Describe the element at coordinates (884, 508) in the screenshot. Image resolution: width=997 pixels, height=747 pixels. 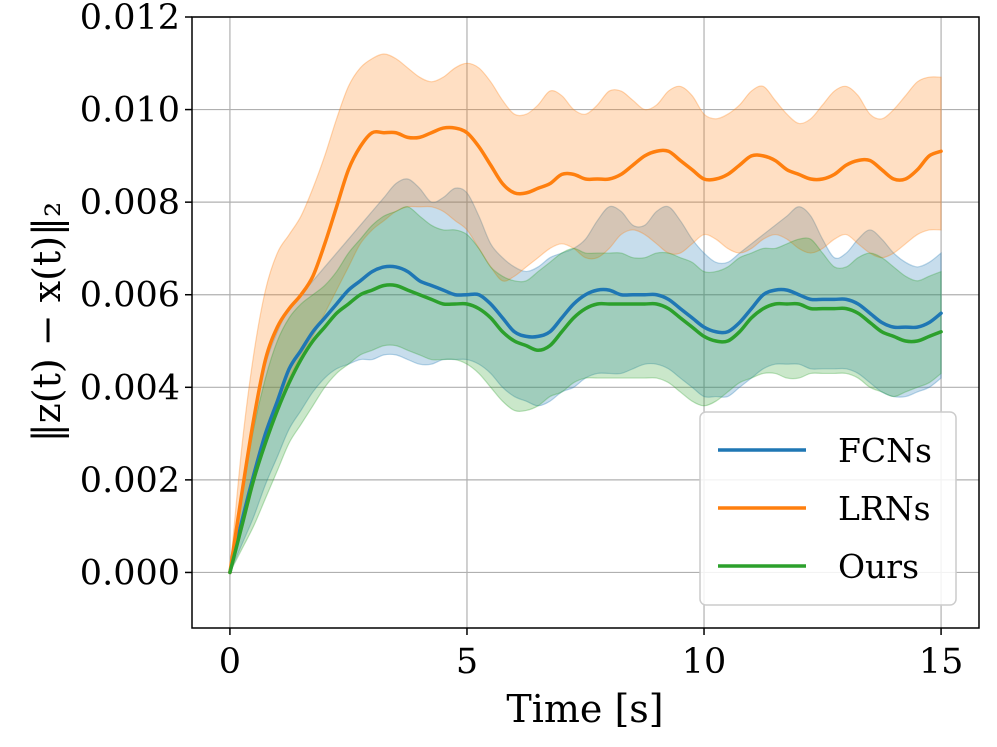
I see `legend-label-lrns: LRNs` at that location.